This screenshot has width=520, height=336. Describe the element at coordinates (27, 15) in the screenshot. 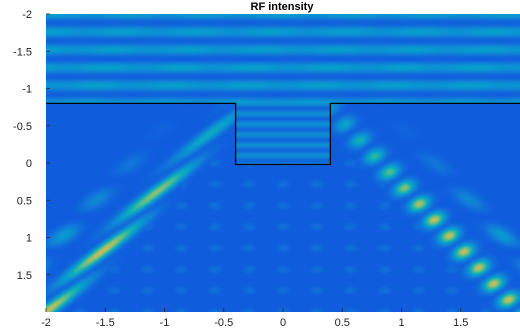

I see `y-tick-label: -2` at that location.